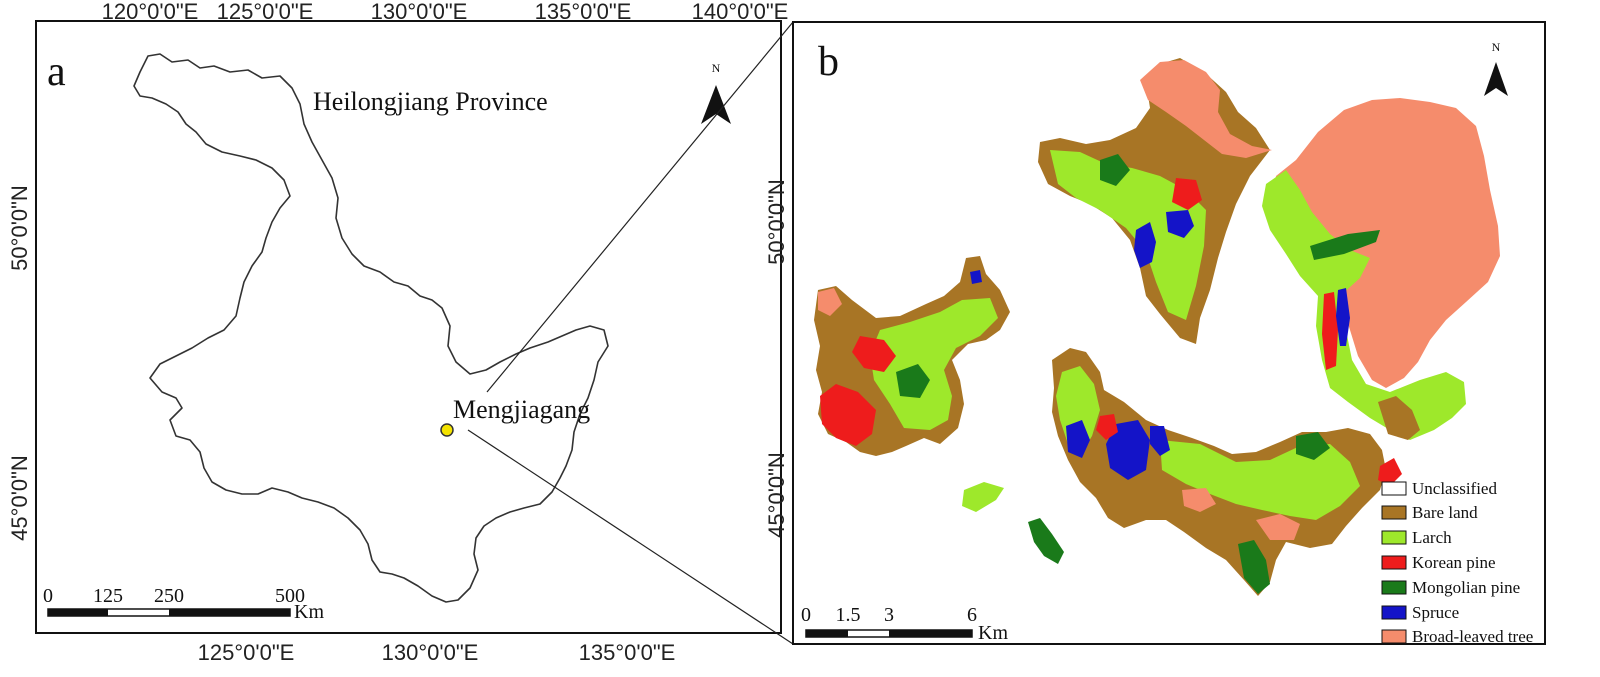  Describe the element at coordinates (108, 596) in the screenshot. I see `scale-tick: 125` at that location.